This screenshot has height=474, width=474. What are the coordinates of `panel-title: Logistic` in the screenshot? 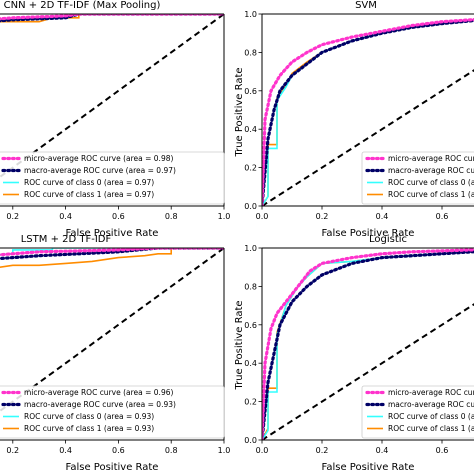 It's located at (388, 239).